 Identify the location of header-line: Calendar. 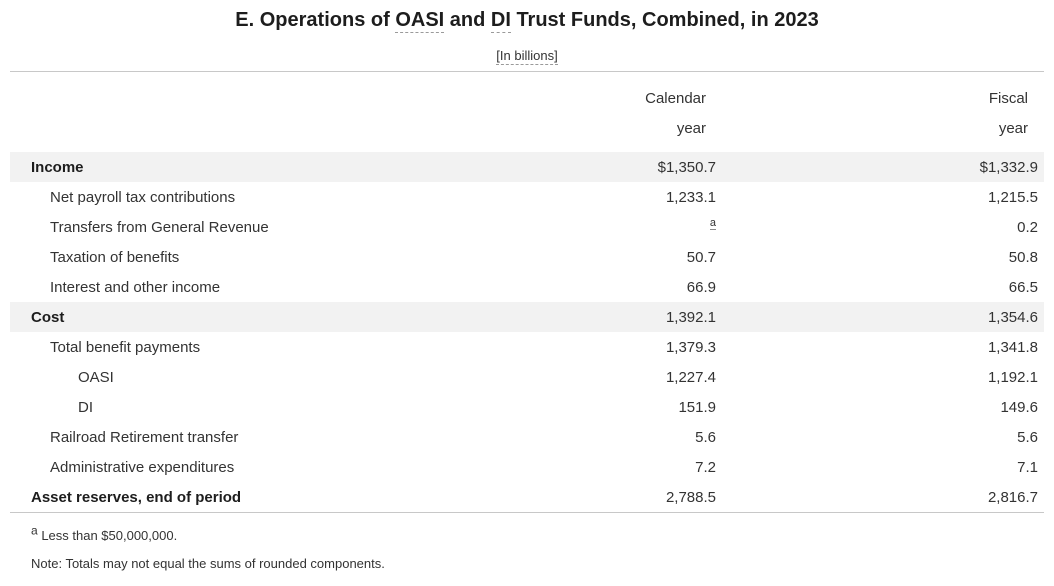
(675, 98).